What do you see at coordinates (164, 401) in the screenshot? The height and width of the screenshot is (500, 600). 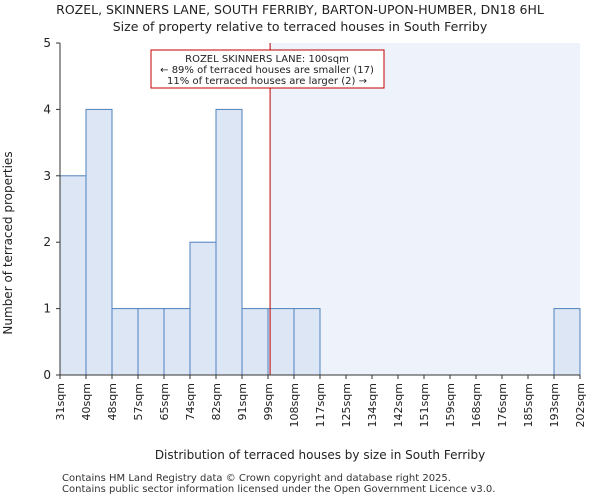 I see `x-tick-label: 65sqm` at bounding box center [164, 401].